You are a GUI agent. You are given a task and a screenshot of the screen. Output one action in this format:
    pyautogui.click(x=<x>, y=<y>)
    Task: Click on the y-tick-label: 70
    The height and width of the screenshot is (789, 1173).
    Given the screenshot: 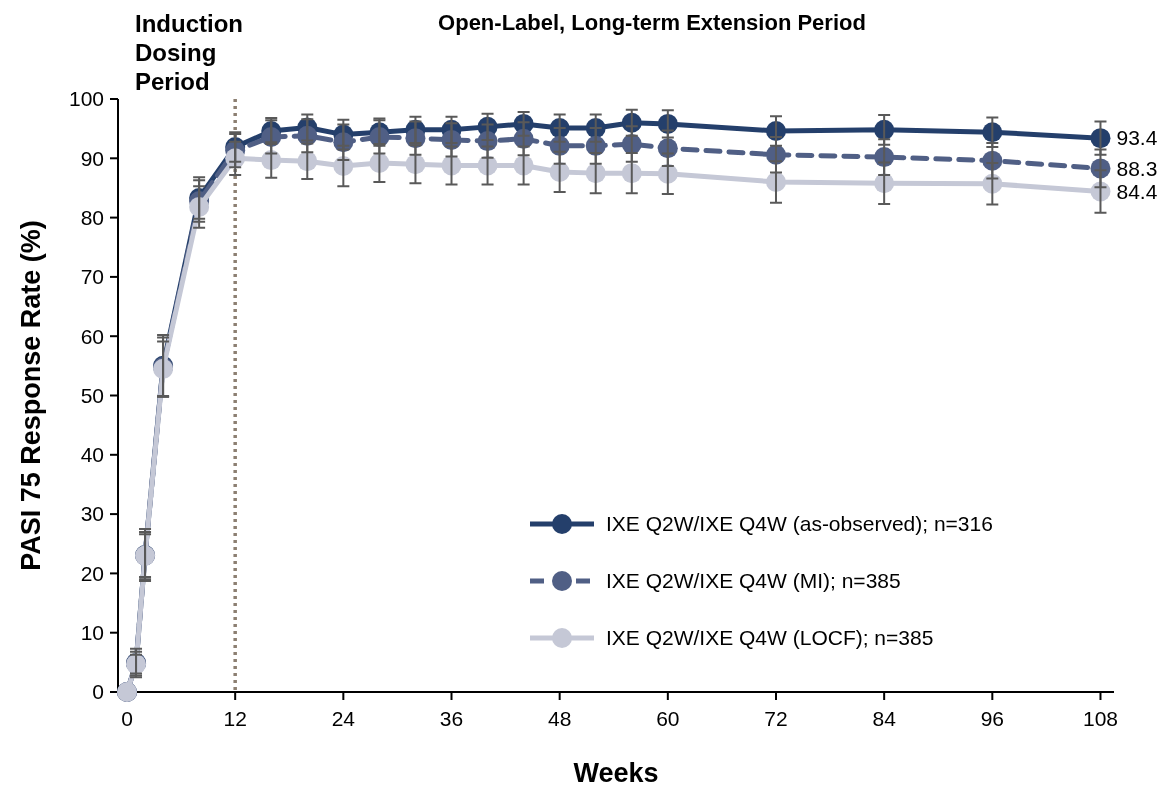 What is the action you would take?
    pyautogui.click(x=92, y=277)
    